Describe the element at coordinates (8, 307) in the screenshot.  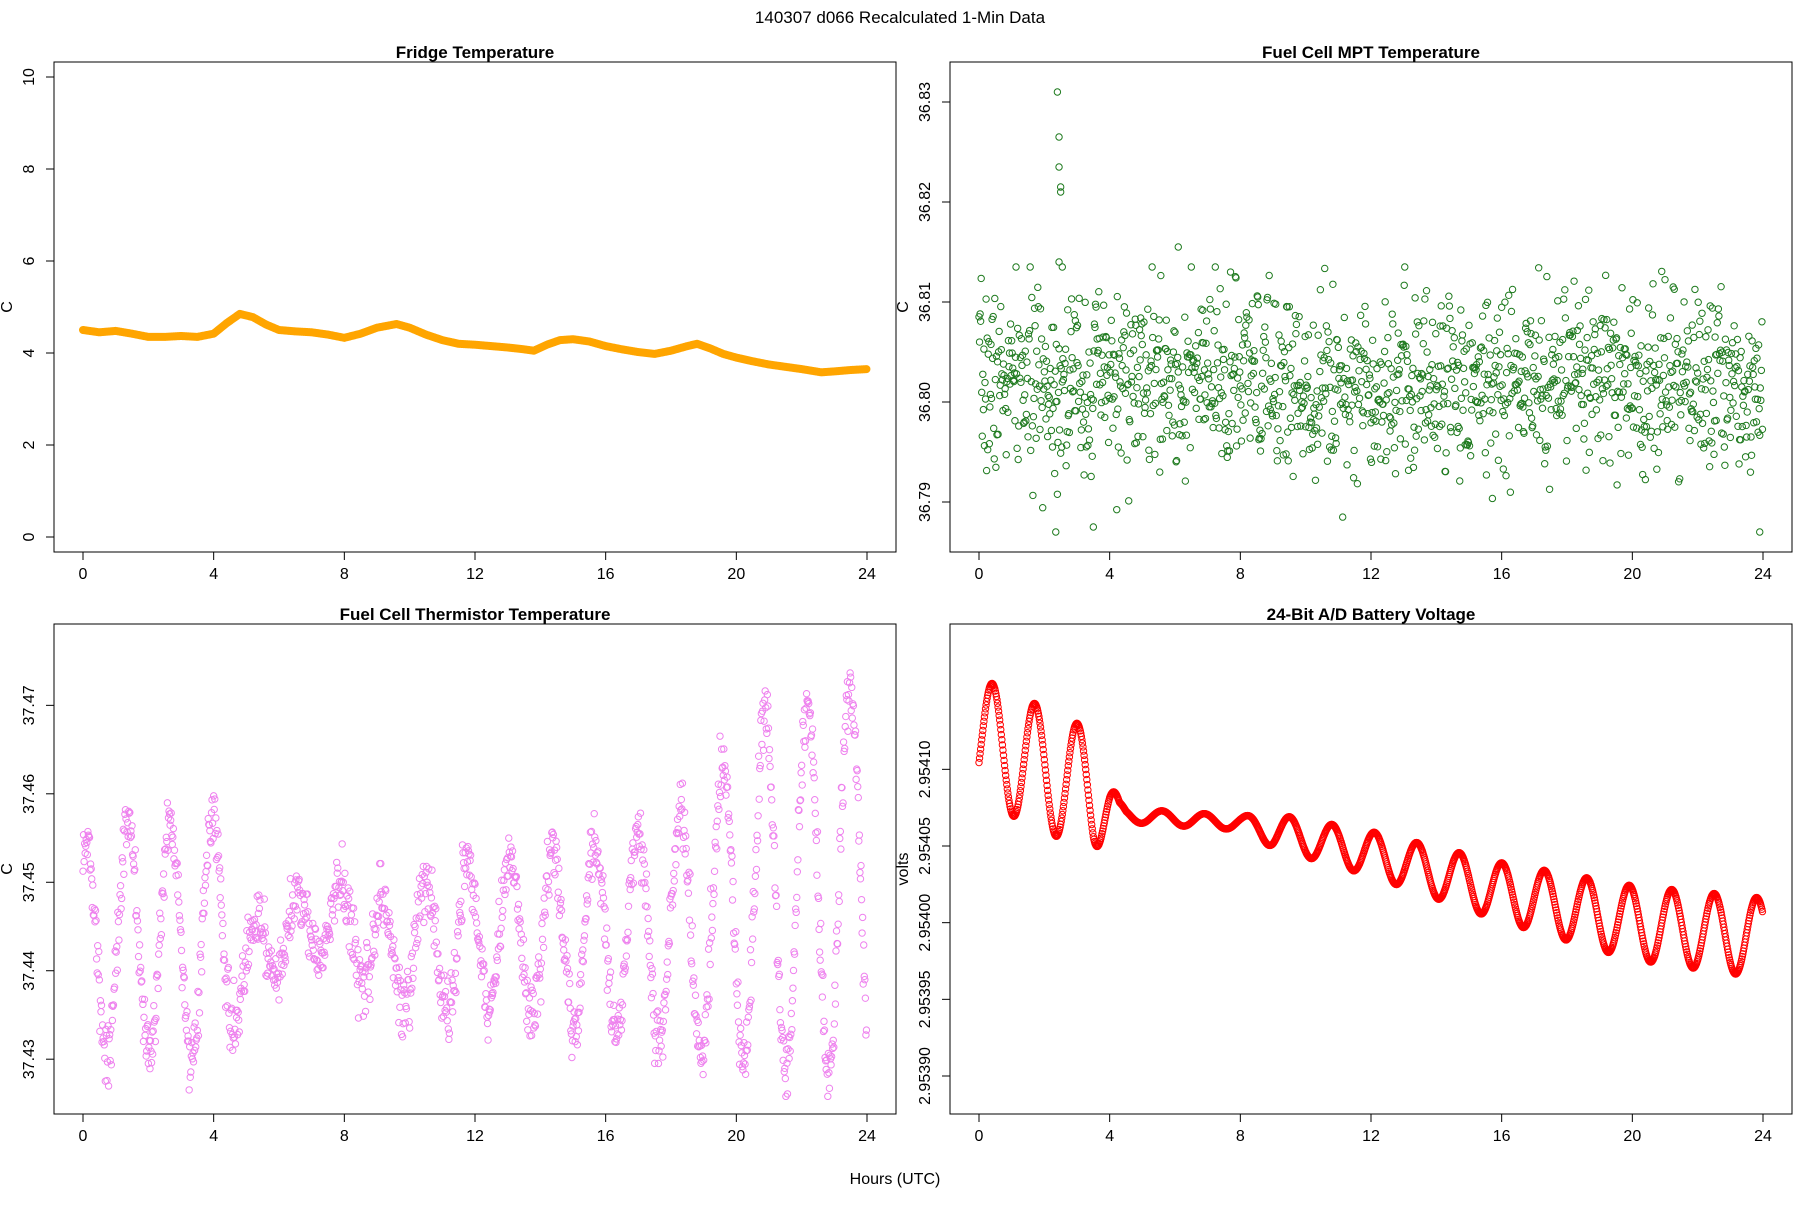
I see `y-axis-label: C` at that location.